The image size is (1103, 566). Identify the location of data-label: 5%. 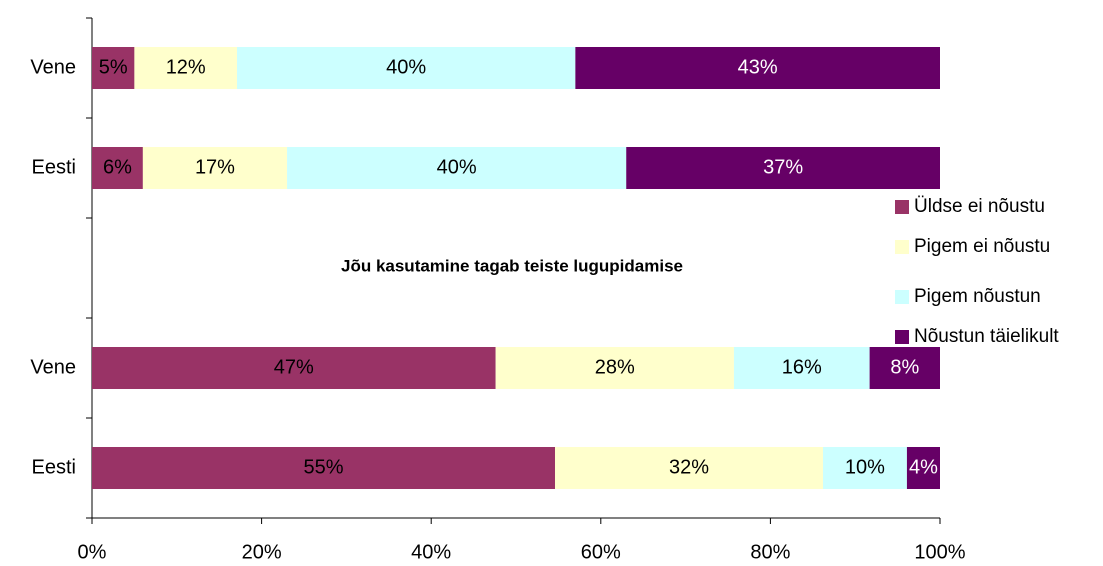
(113, 67).